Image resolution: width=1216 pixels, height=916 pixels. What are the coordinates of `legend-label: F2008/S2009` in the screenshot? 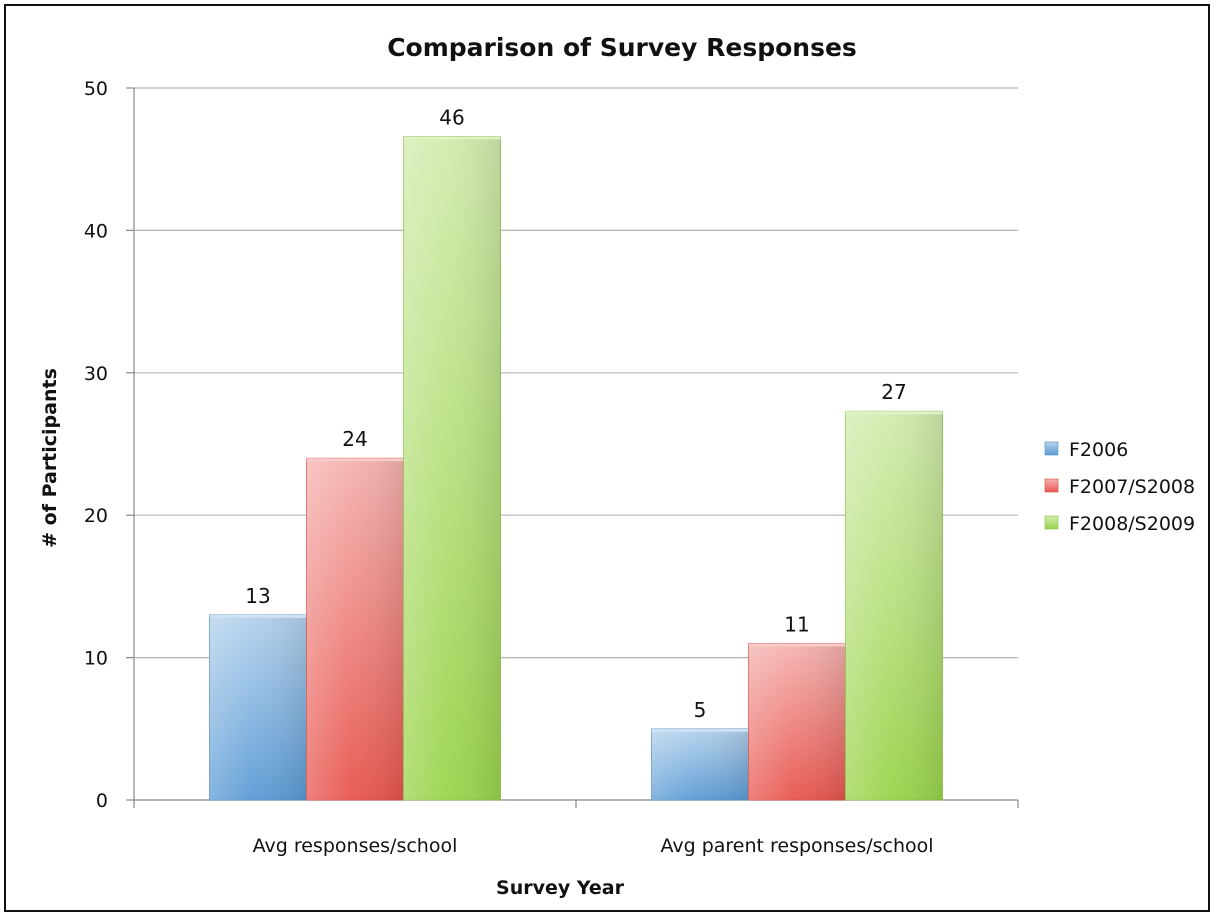 It's located at (1132, 524).